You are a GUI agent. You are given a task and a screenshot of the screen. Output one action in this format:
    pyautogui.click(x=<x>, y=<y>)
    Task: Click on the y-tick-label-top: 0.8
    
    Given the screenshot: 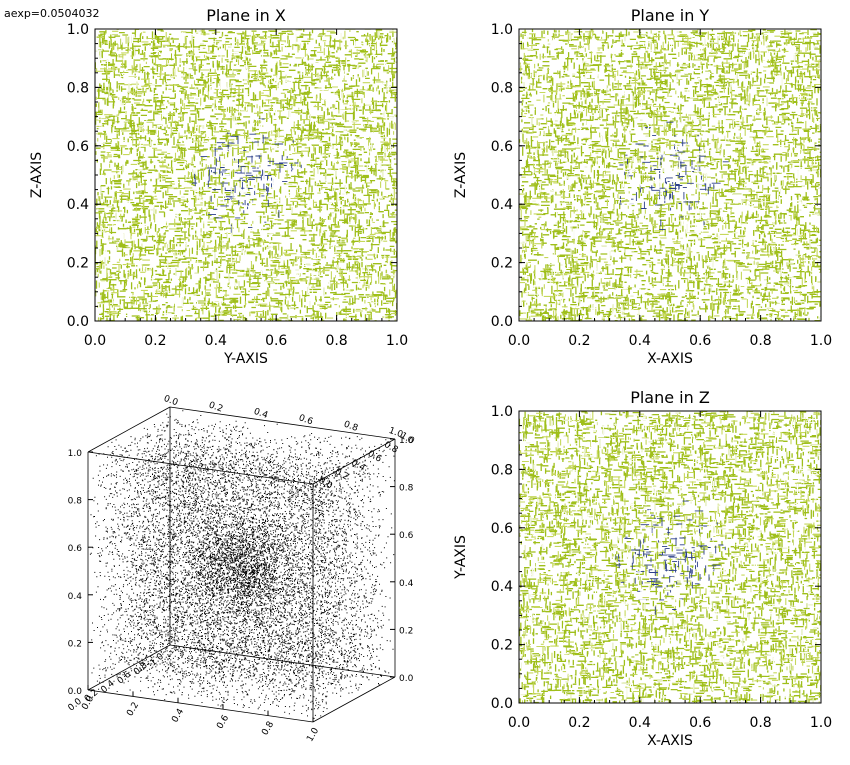 What is the action you would take?
    pyautogui.click(x=391, y=448)
    